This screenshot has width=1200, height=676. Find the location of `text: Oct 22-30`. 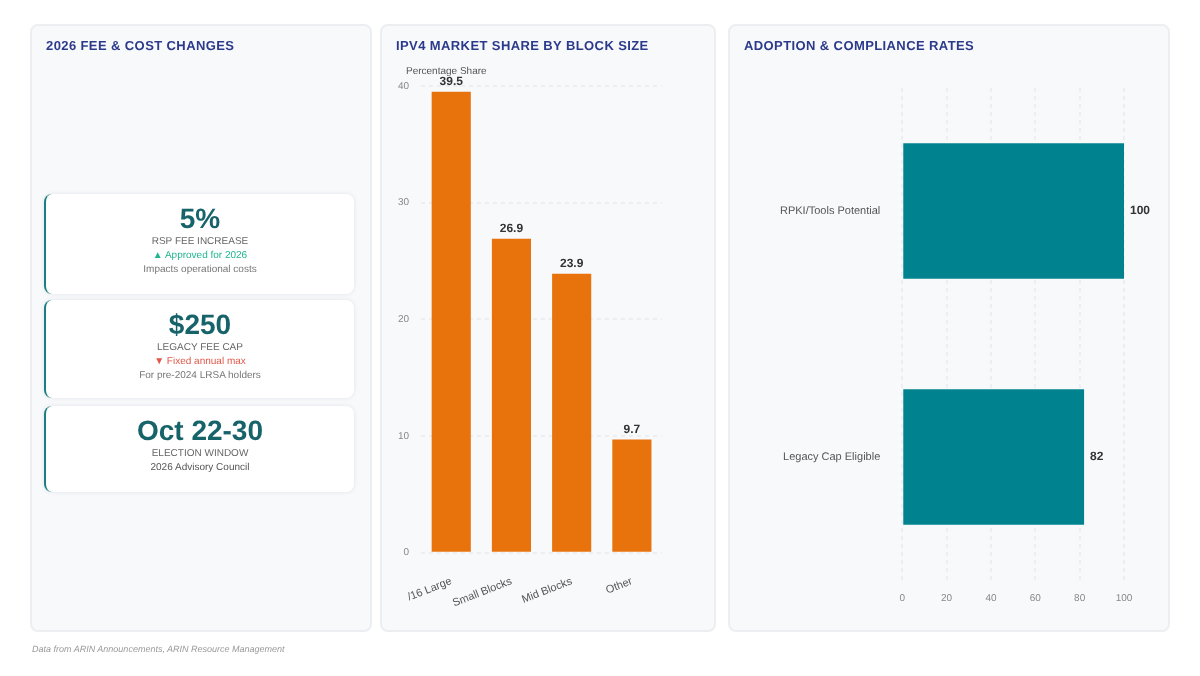

text: Oct 22-30 is located at coordinates (200, 431).